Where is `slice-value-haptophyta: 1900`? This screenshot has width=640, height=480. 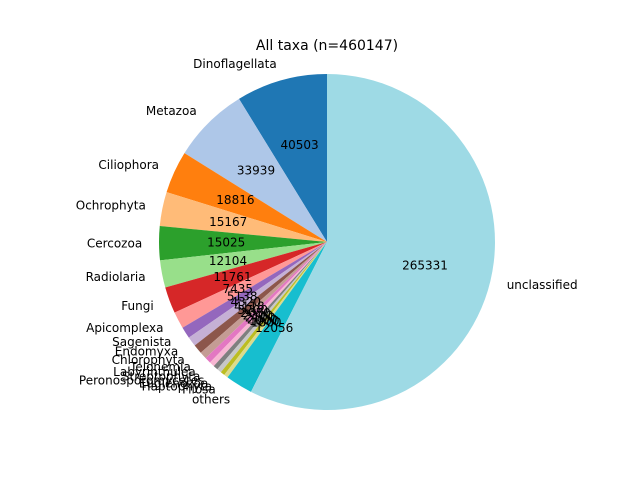
slice-value-haptophyta: 1900 is located at coordinates (264, 321).